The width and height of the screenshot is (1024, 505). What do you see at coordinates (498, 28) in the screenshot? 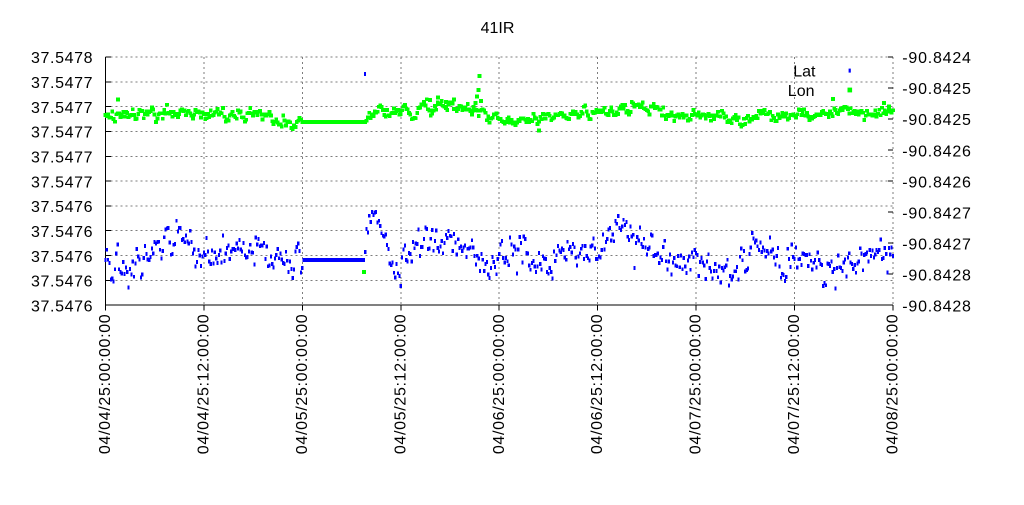
I see `svg-text: 41IR` at bounding box center [498, 28].